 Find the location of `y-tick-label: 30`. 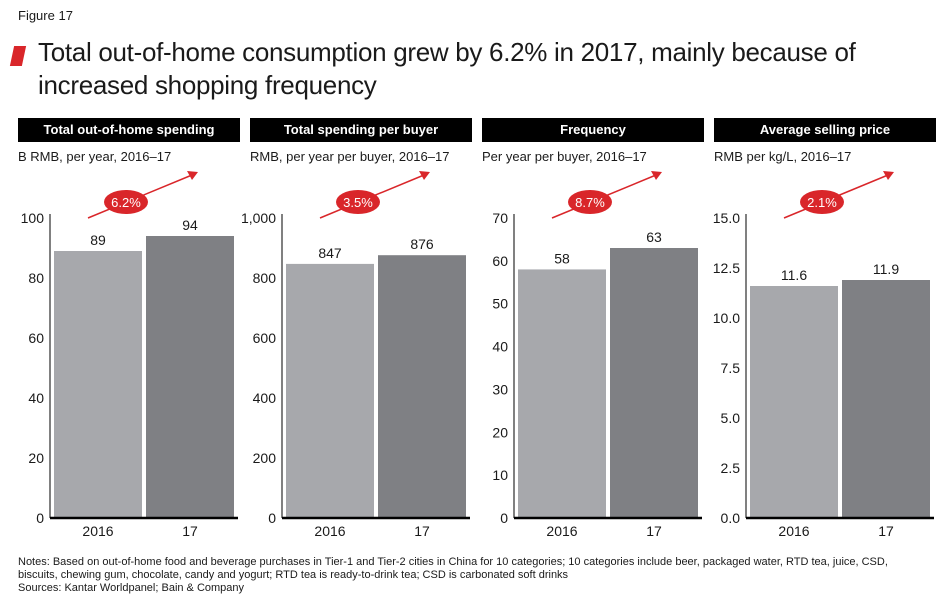

y-tick-label: 30 is located at coordinates (500, 389).